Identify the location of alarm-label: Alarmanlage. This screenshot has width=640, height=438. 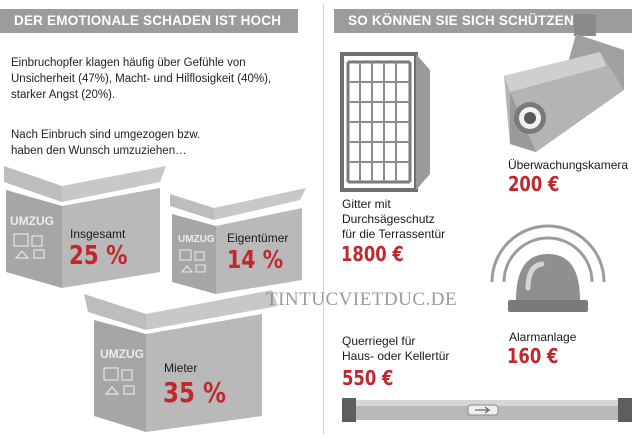
(543, 337).